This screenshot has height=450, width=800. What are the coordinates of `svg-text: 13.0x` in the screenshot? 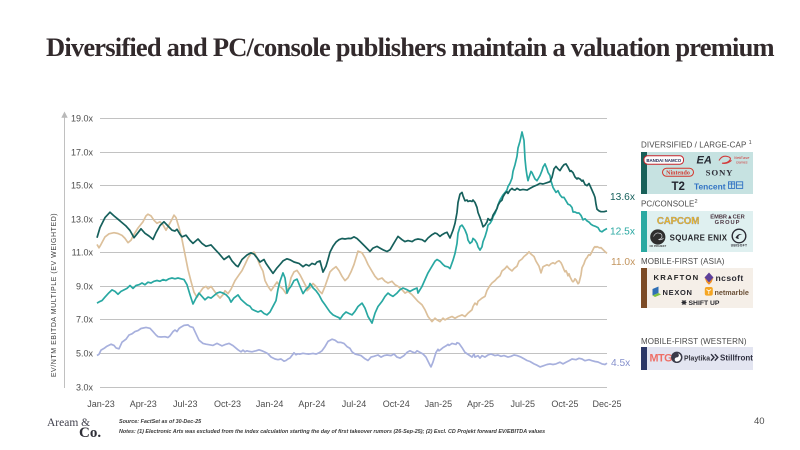 It's located at (82, 220).